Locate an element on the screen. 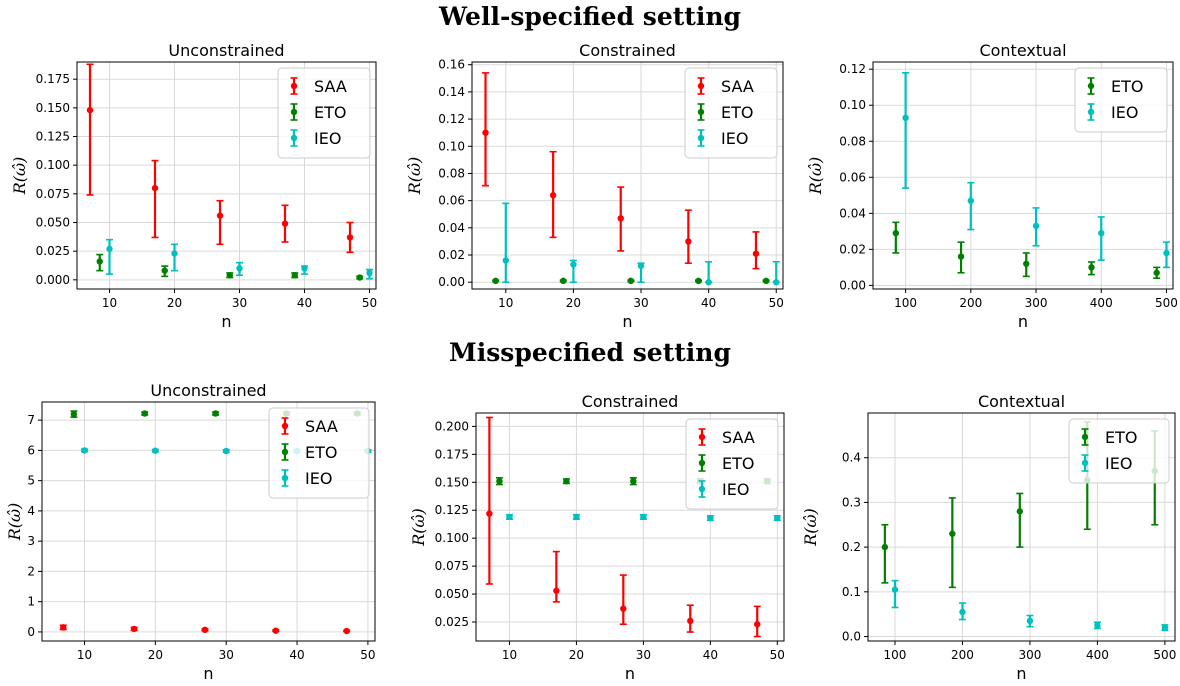 This screenshot has width=1180, height=686. x-tick-label: 500 is located at coordinates (1164, 655).